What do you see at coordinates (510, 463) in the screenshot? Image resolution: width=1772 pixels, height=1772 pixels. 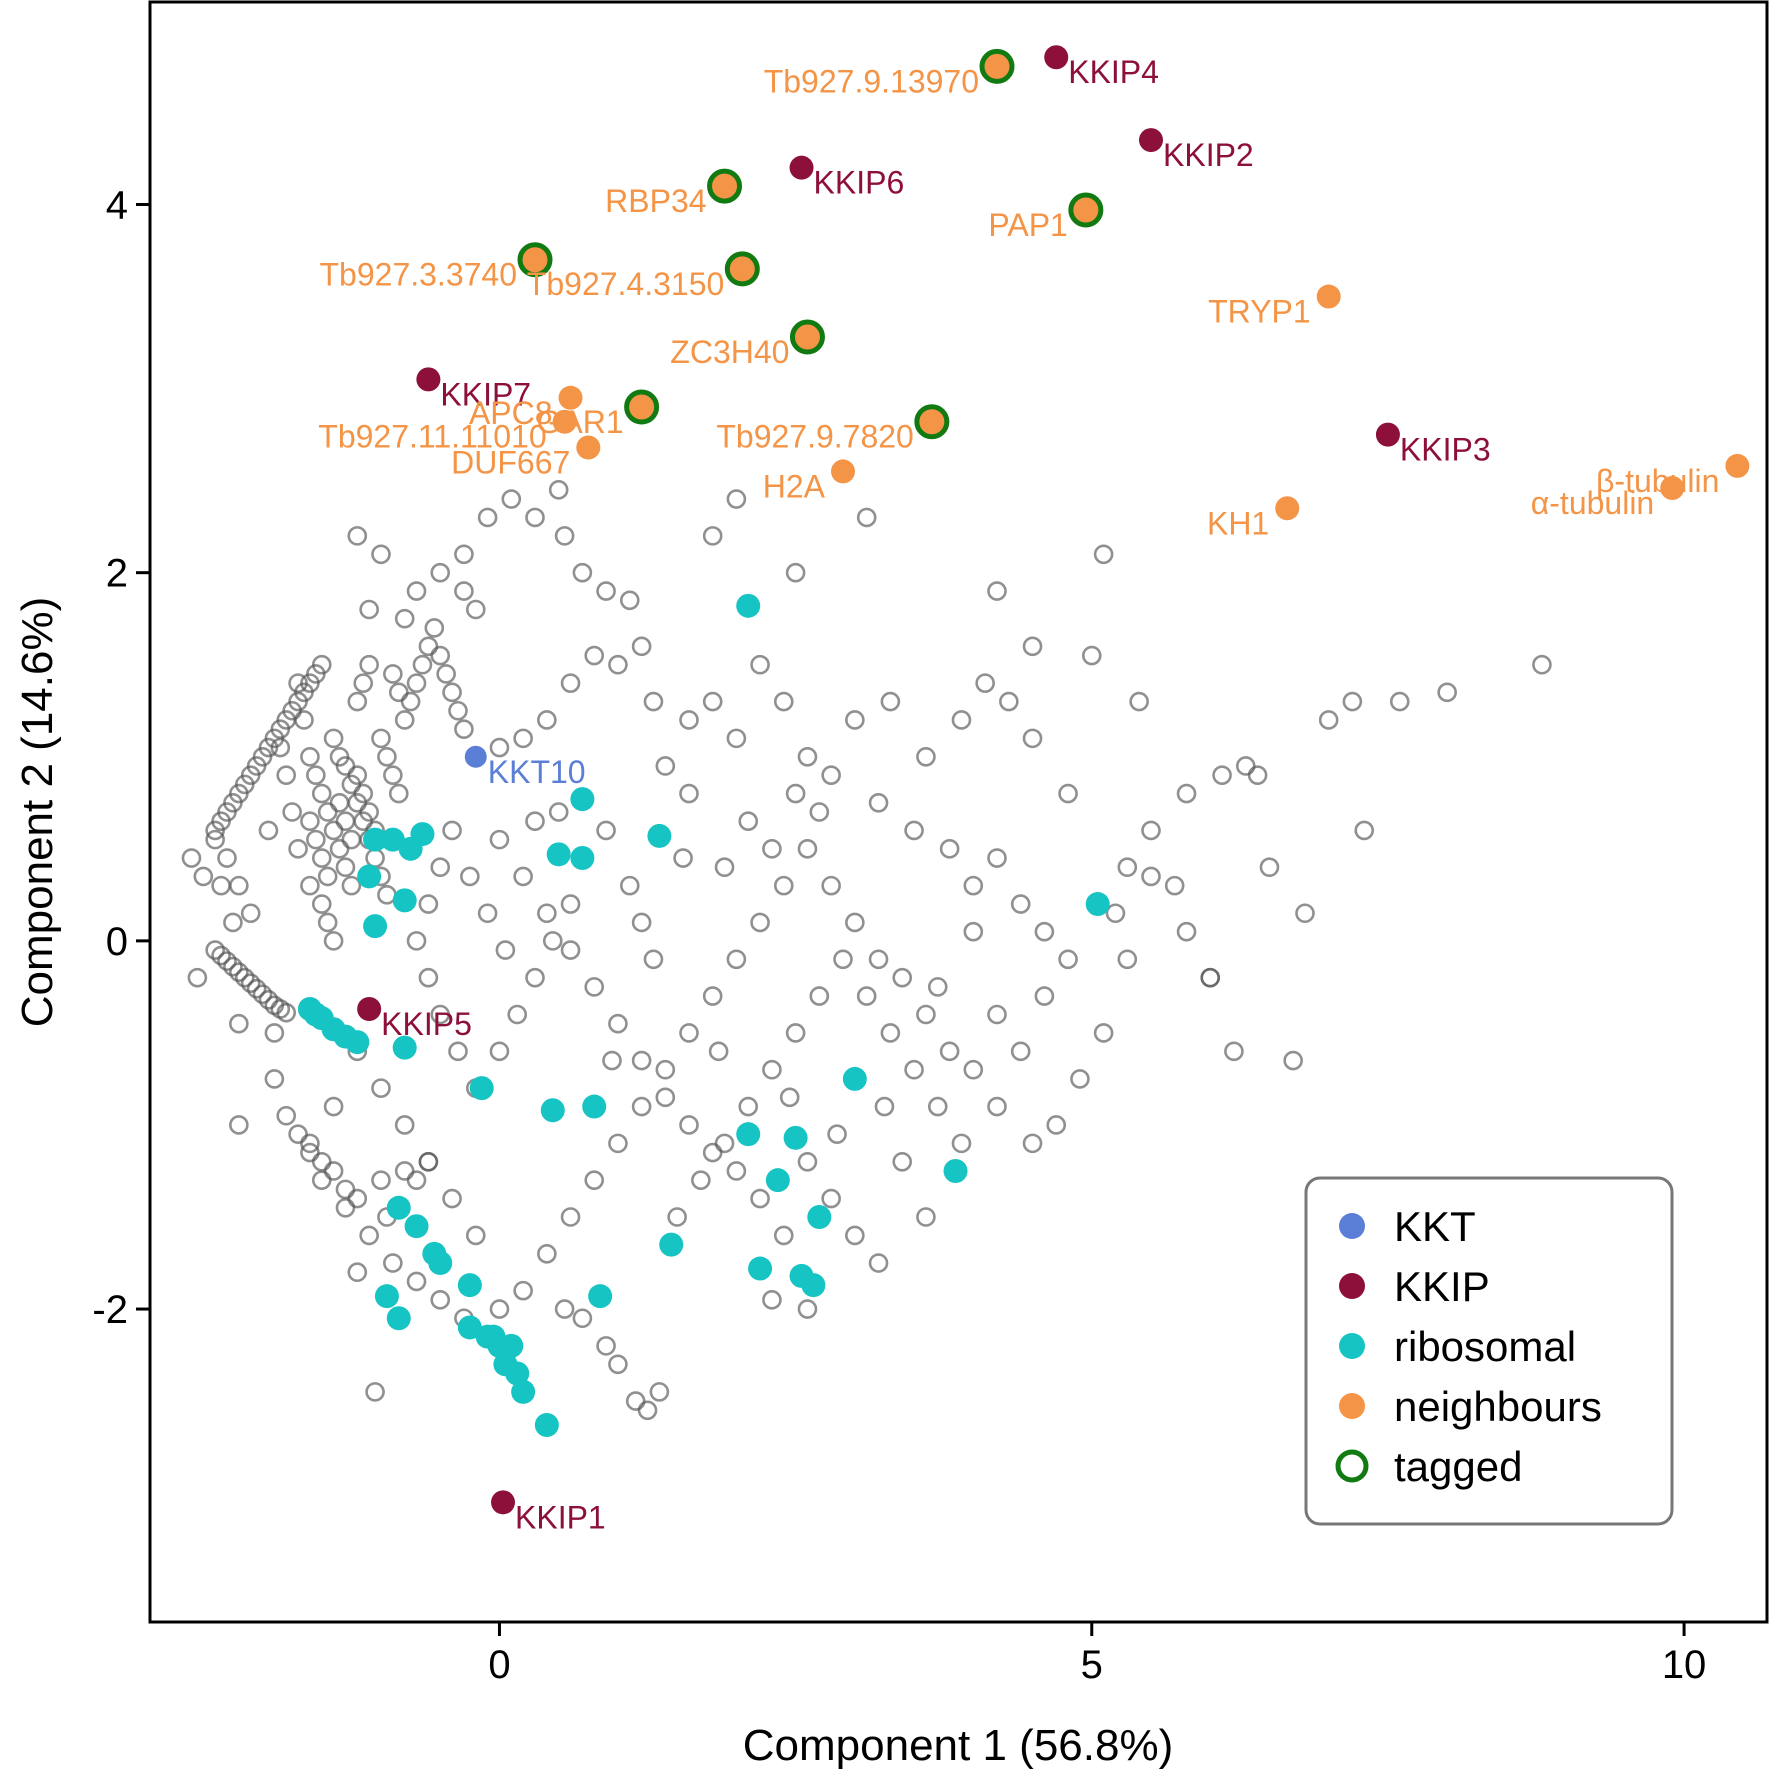 I see `point-label: DUF667` at bounding box center [510, 463].